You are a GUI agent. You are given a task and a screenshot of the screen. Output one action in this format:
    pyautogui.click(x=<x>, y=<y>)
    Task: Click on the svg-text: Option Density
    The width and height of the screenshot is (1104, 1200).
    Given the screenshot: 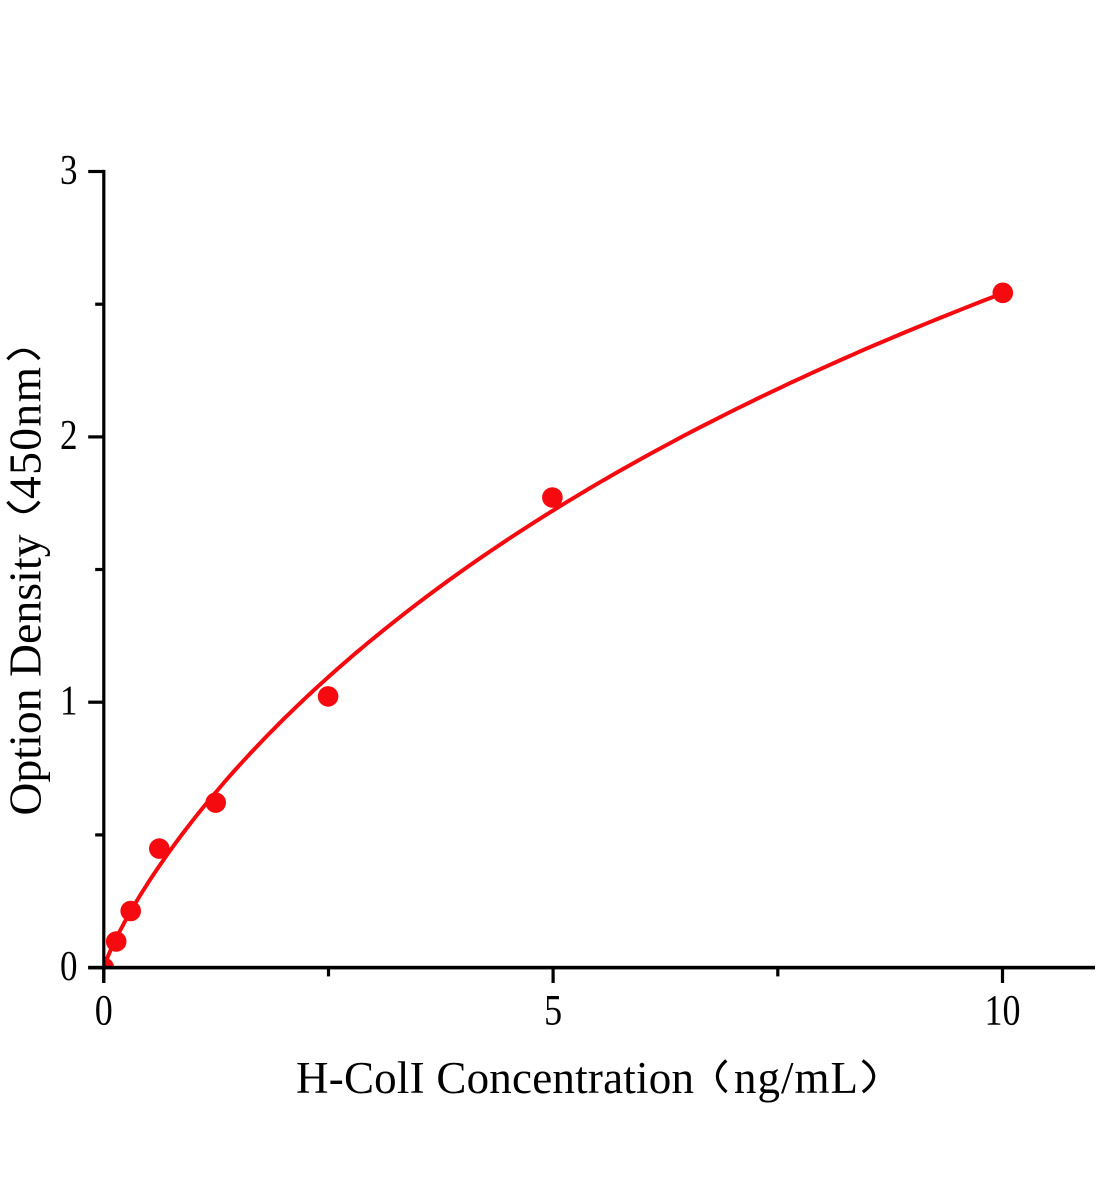 What is the action you would take?
    pyautogui.click(x=25, y=674)
    